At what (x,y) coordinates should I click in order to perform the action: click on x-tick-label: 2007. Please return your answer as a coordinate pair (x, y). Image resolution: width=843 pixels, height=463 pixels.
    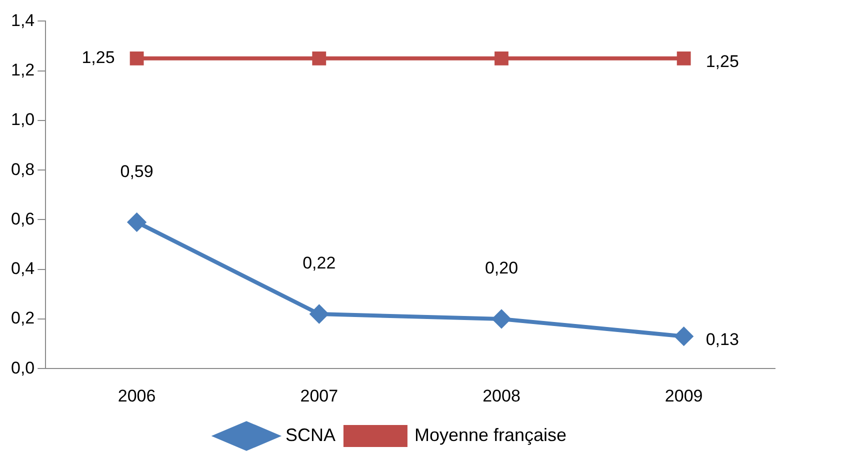
    Looking at the image, I should click on (319, 396).